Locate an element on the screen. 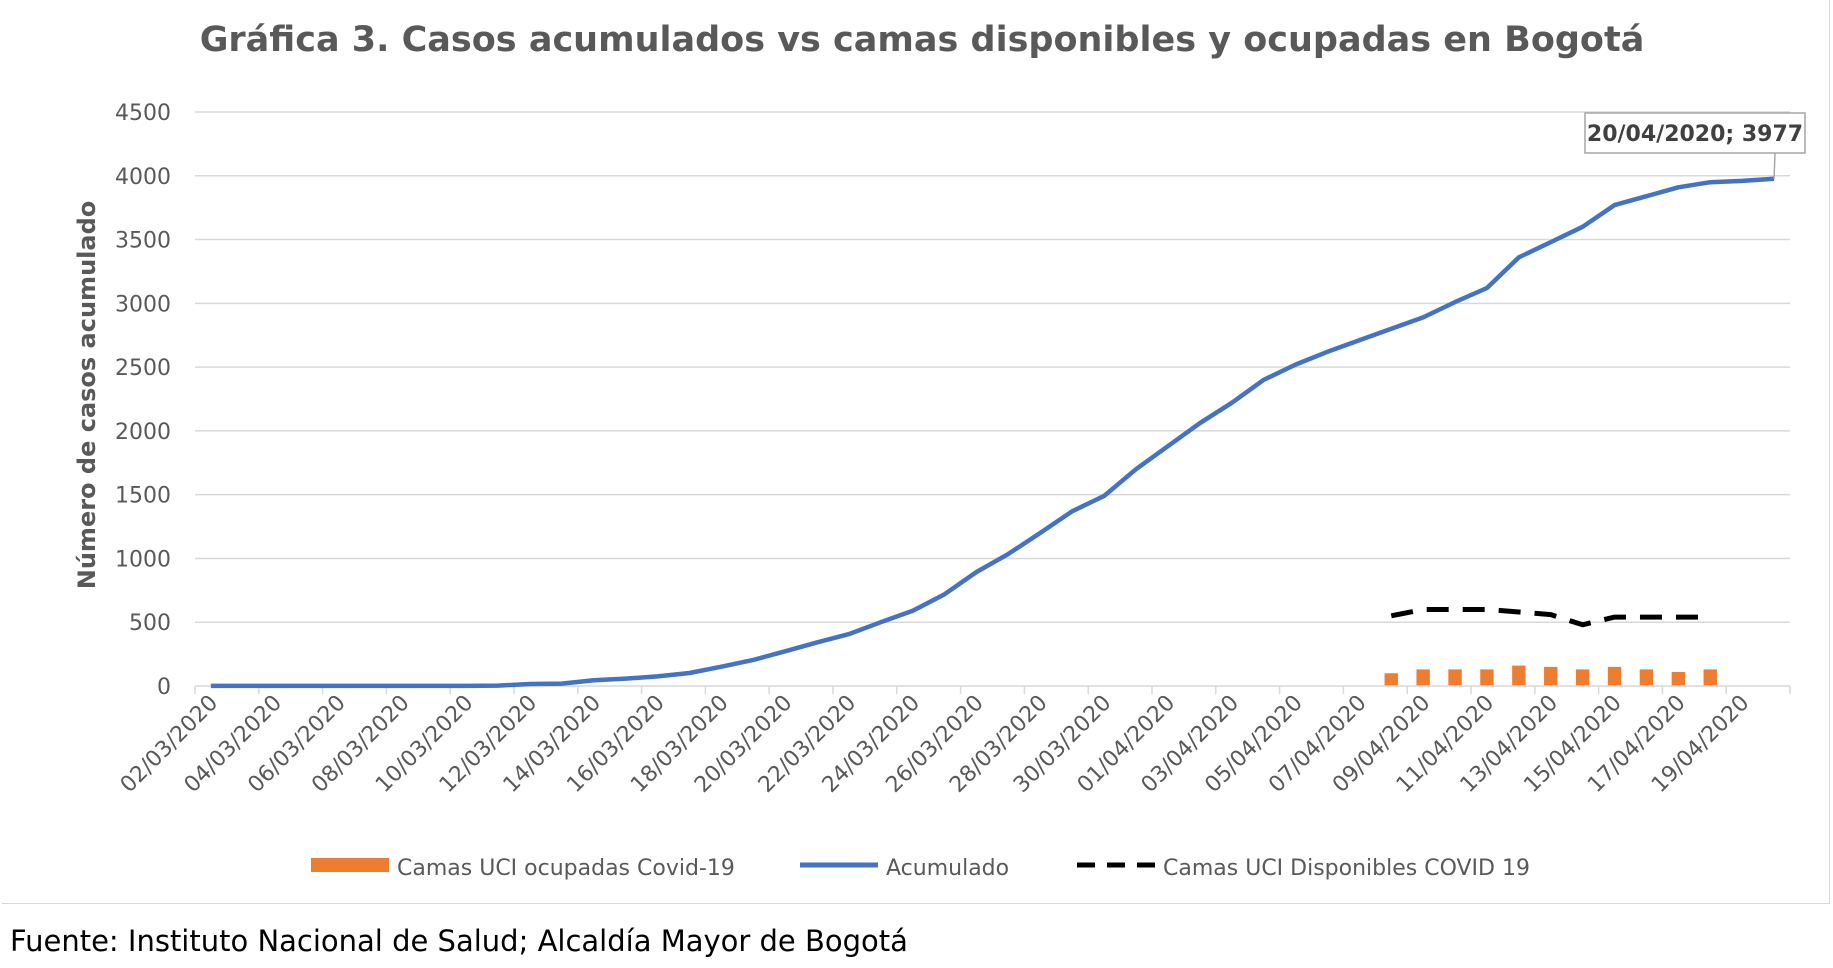 This screenshot has width=1833, height=968. y-tick-label: 2500 is located at coordinates (143, 368).